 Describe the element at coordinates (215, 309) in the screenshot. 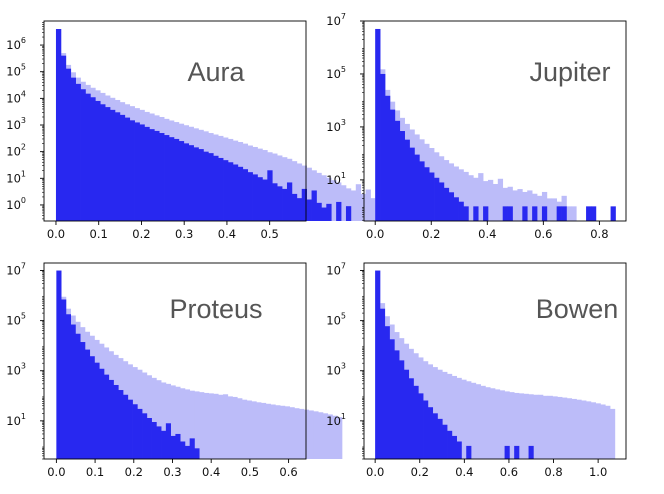

I see `panel-title: Proteus` at that location.